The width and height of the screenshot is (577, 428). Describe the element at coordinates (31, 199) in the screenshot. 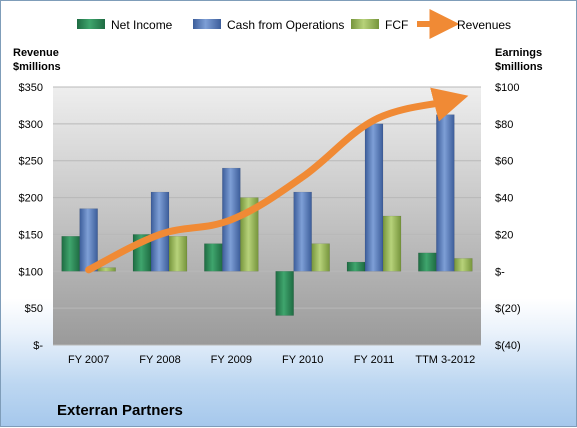

I see `left-axis-tick-label: $200` at that location.